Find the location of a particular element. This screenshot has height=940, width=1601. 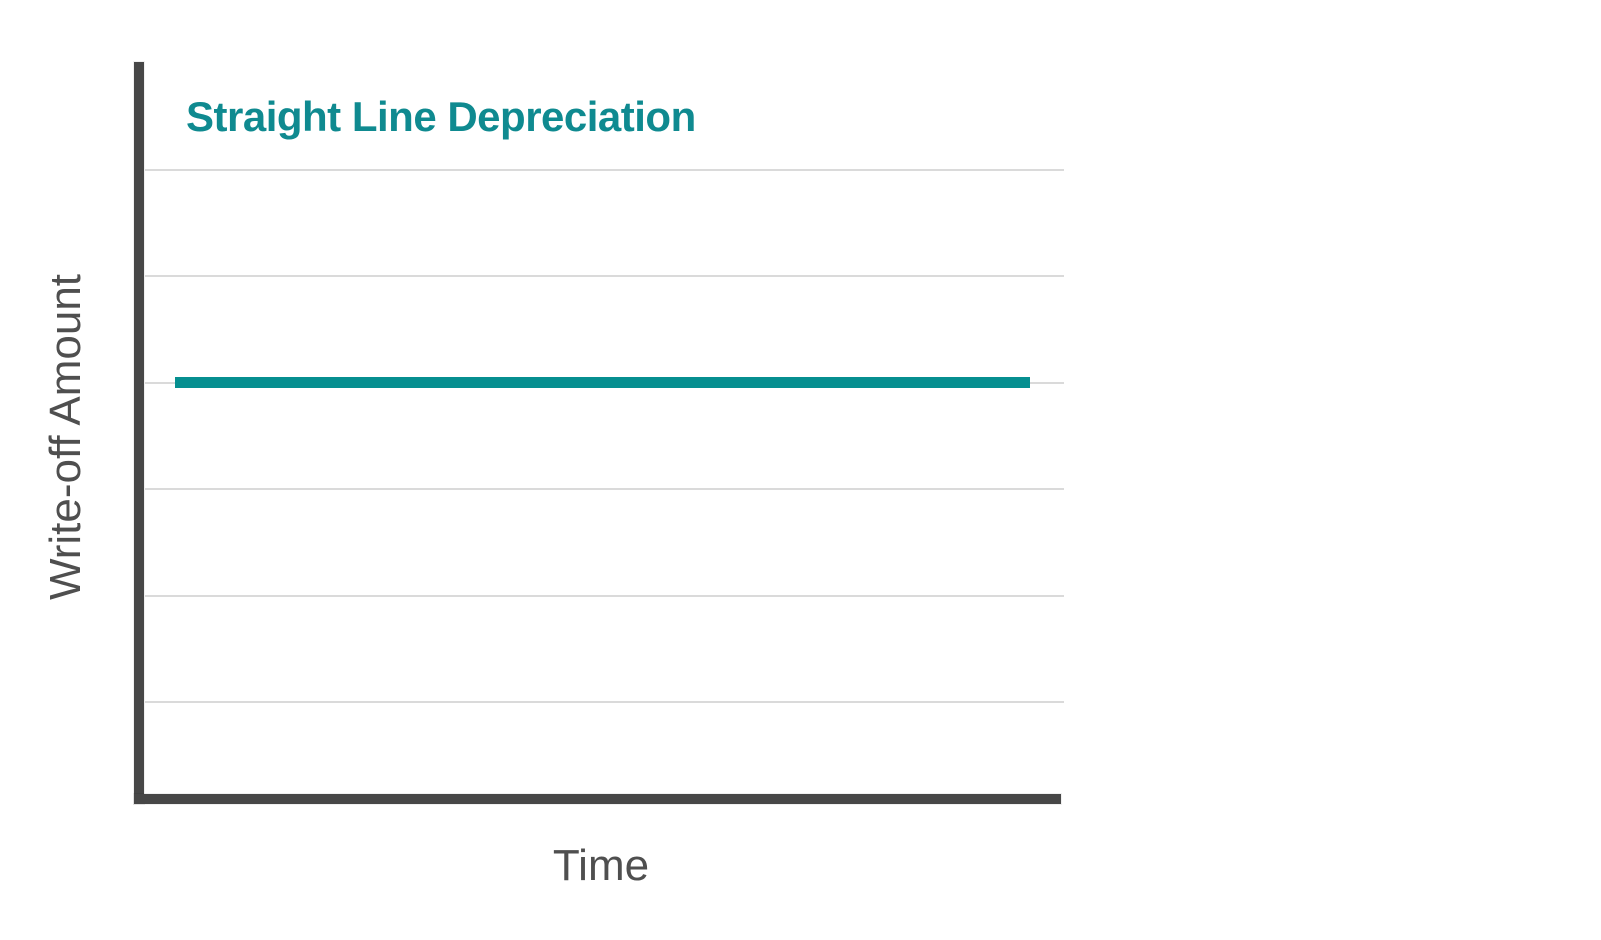

x-axis-label: Time is located at coordinates (601, 865).